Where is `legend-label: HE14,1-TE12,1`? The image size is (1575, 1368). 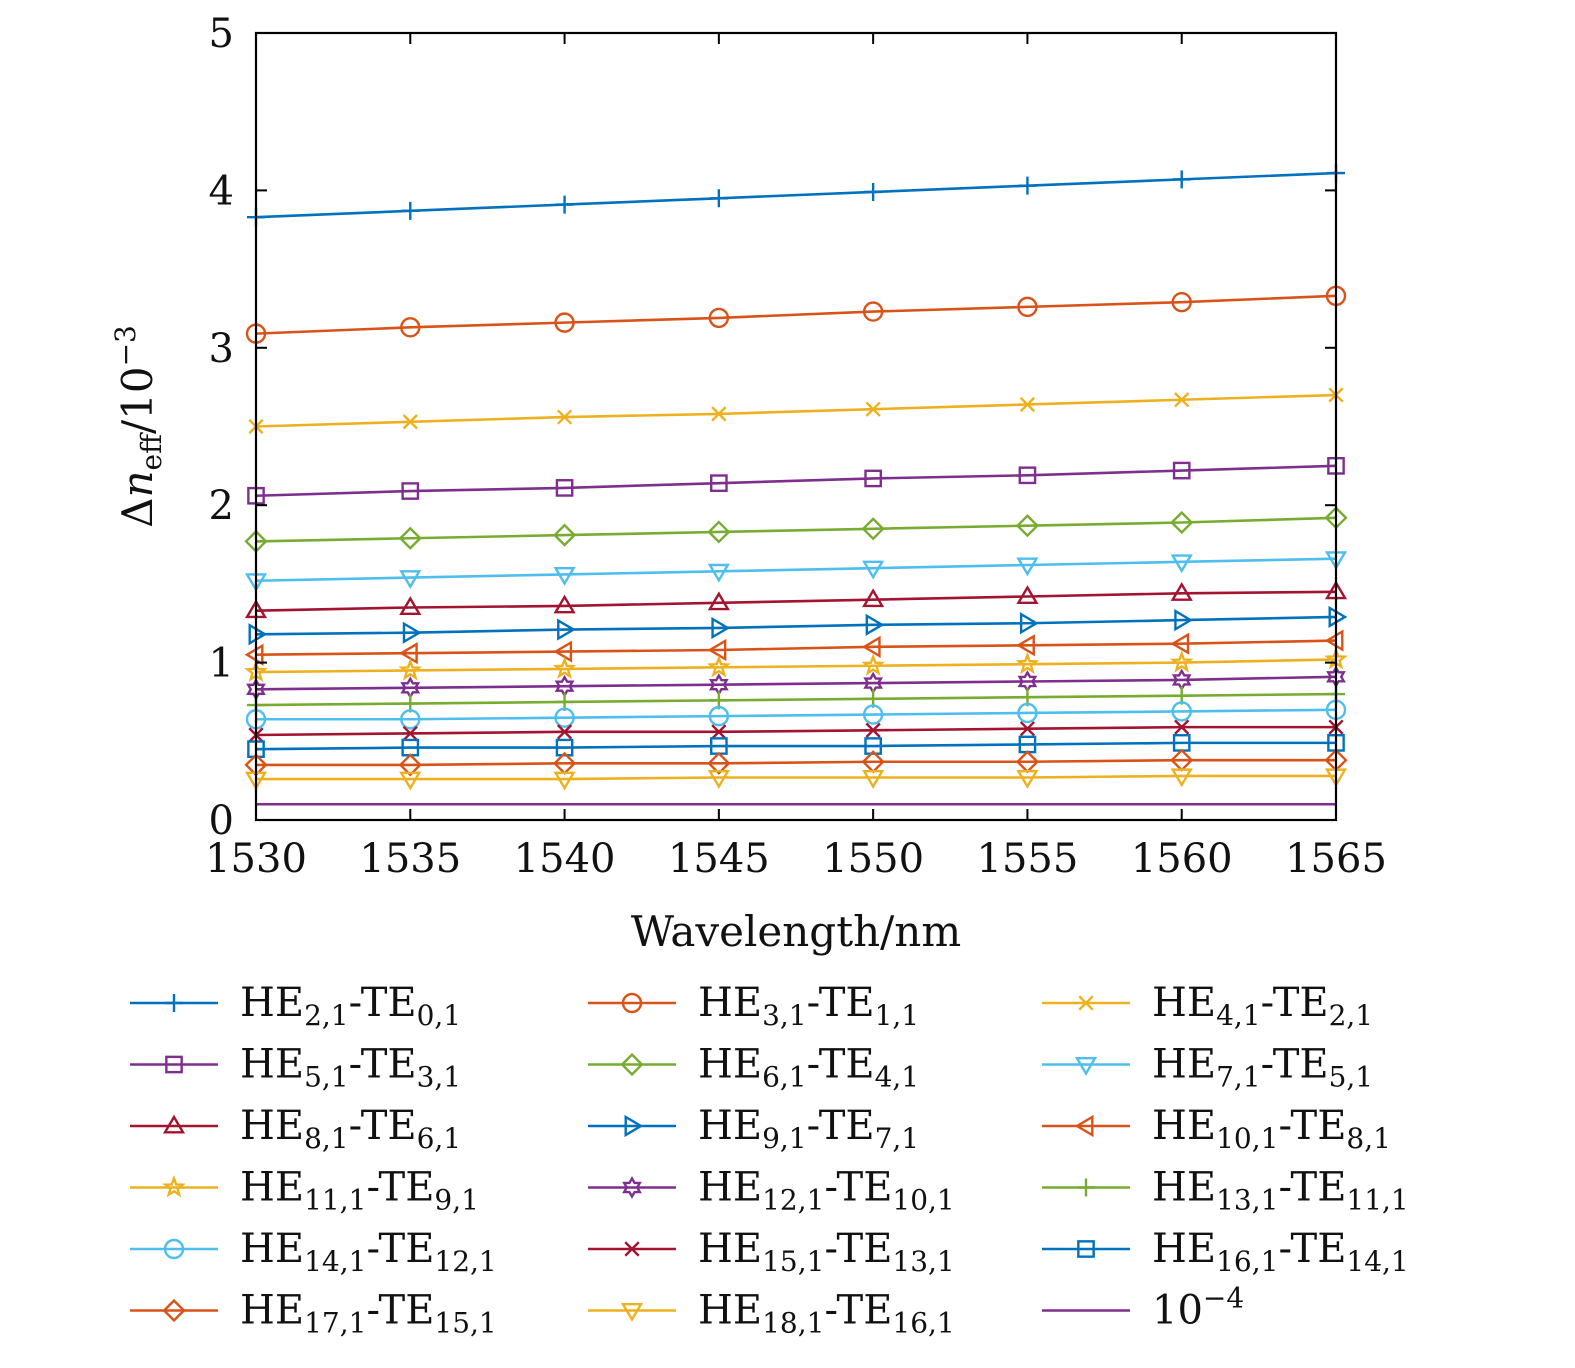 legend-label: HE14,1-TE12,1 is located at coordinates (368, 1252).